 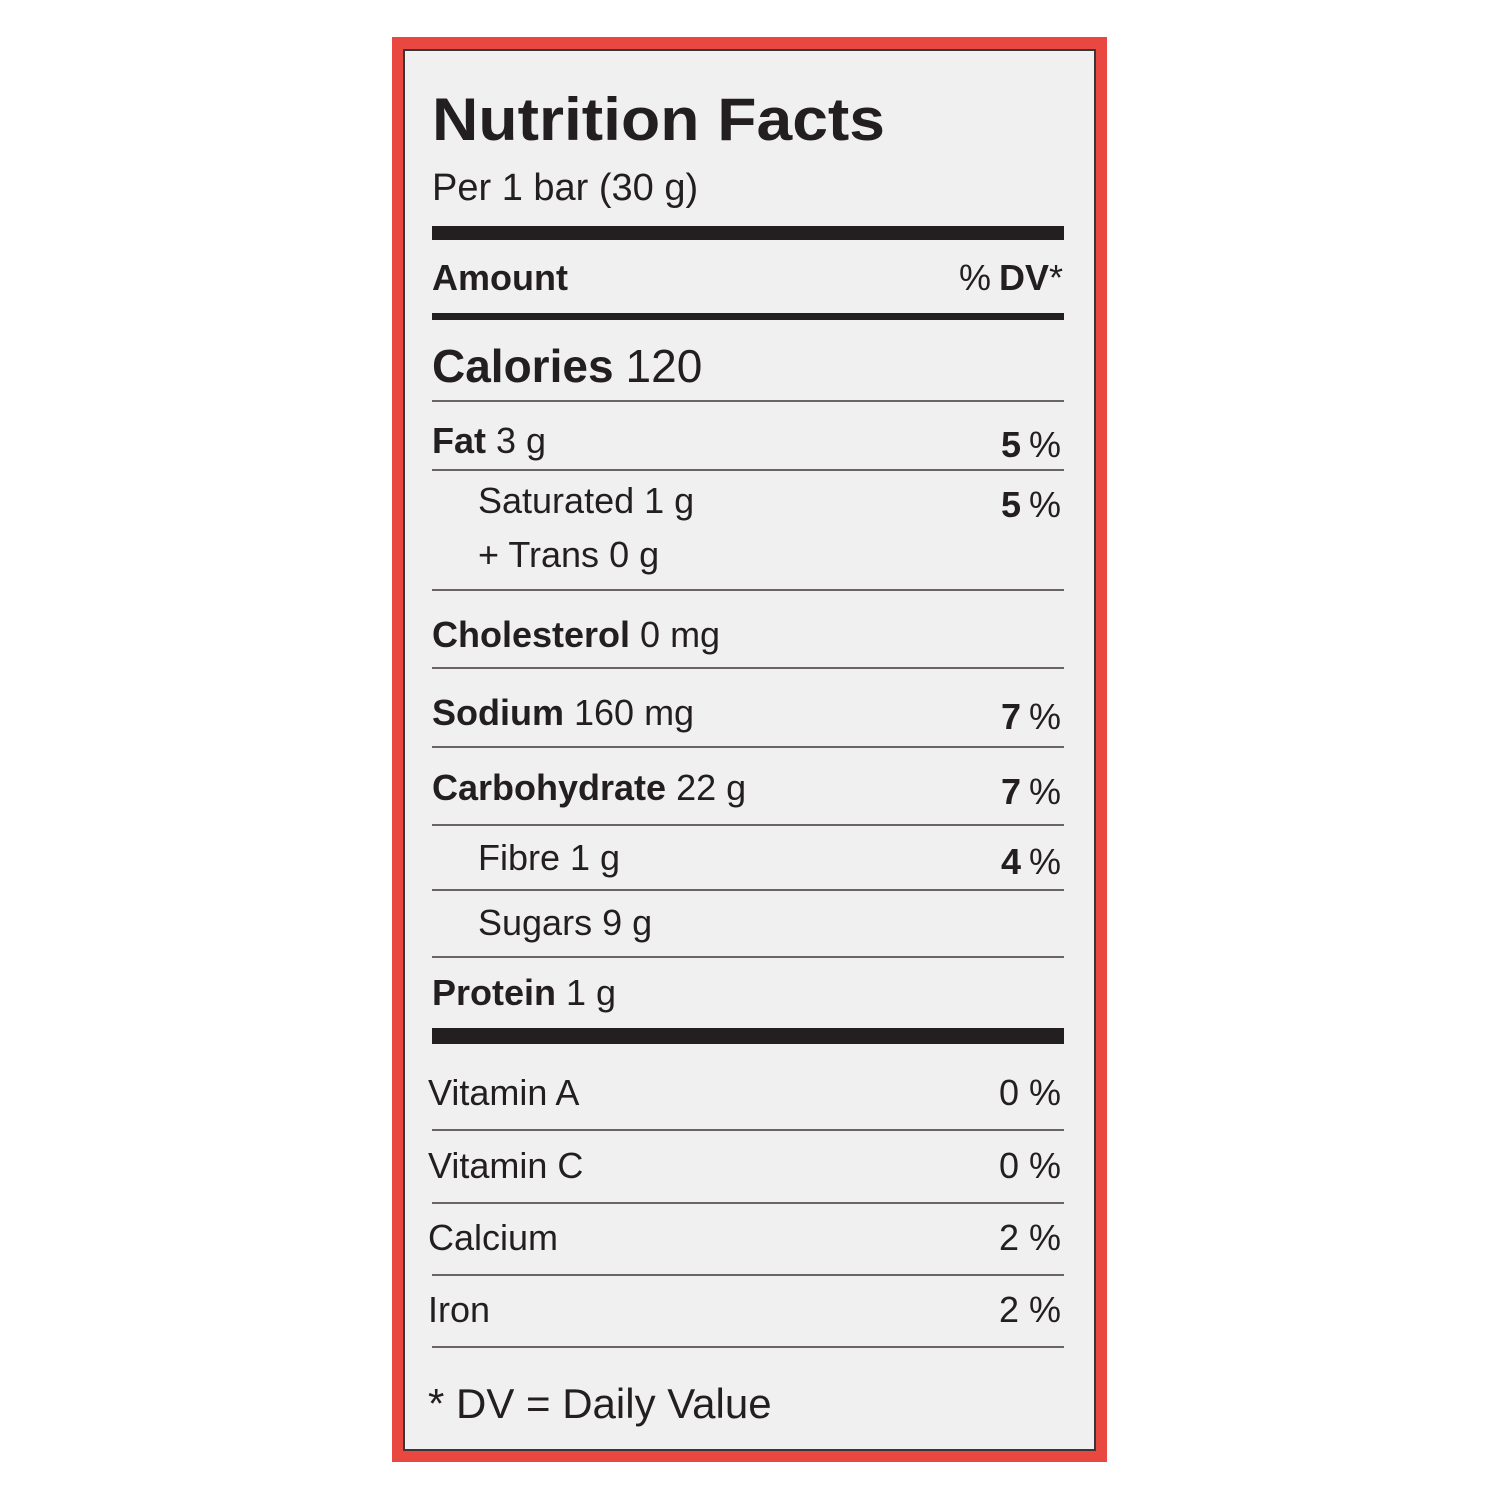 I want to click on title: Nutrition Facts, so click(x=658, y=119).